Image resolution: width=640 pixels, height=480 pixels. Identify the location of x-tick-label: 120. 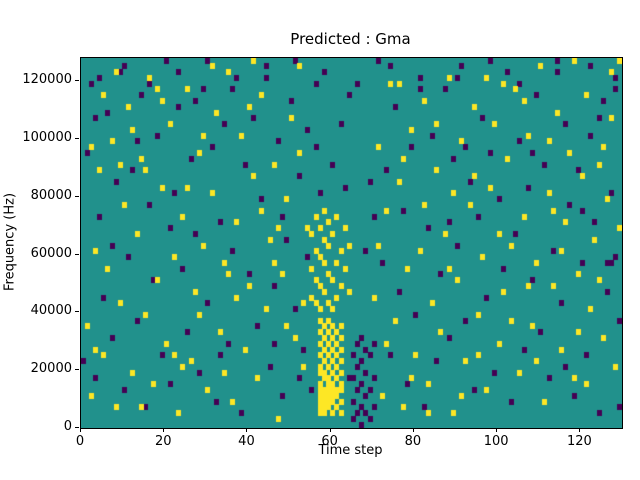
(579, 441).